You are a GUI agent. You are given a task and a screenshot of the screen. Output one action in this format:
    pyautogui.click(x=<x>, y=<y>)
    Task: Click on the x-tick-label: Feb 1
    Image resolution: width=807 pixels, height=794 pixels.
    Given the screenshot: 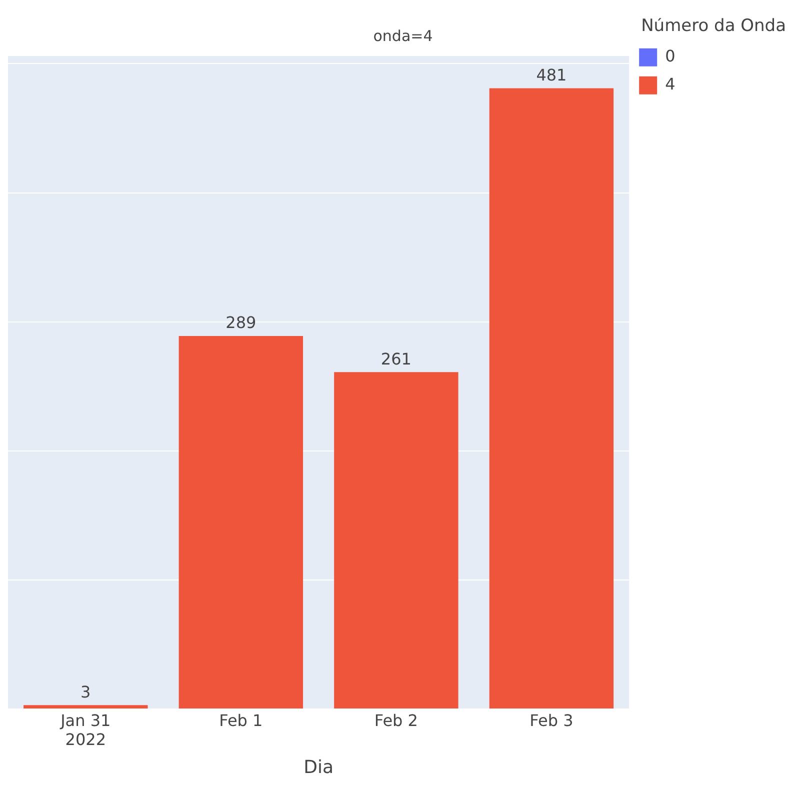 What is the action you would take?
    pyautogui.click(x=241, y=720)
    